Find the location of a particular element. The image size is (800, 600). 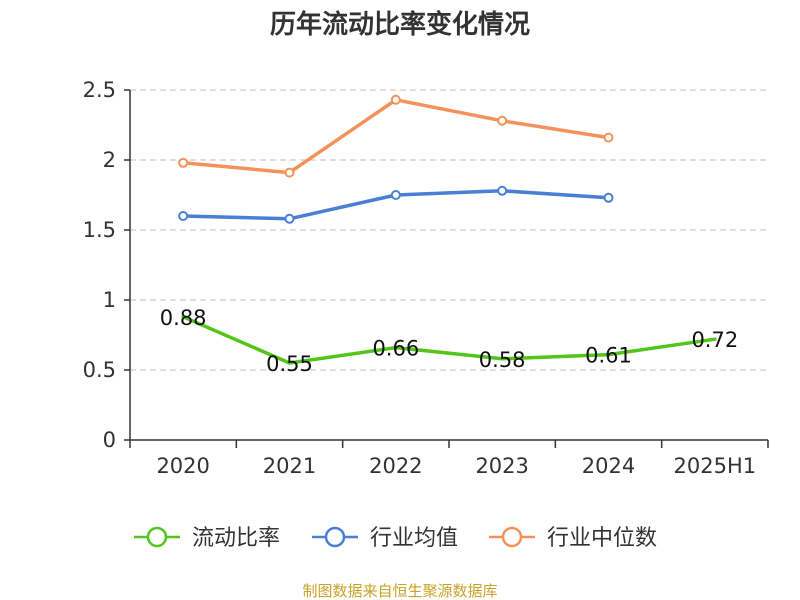

data-label: 0.66 is located at coordinates (395, 349).